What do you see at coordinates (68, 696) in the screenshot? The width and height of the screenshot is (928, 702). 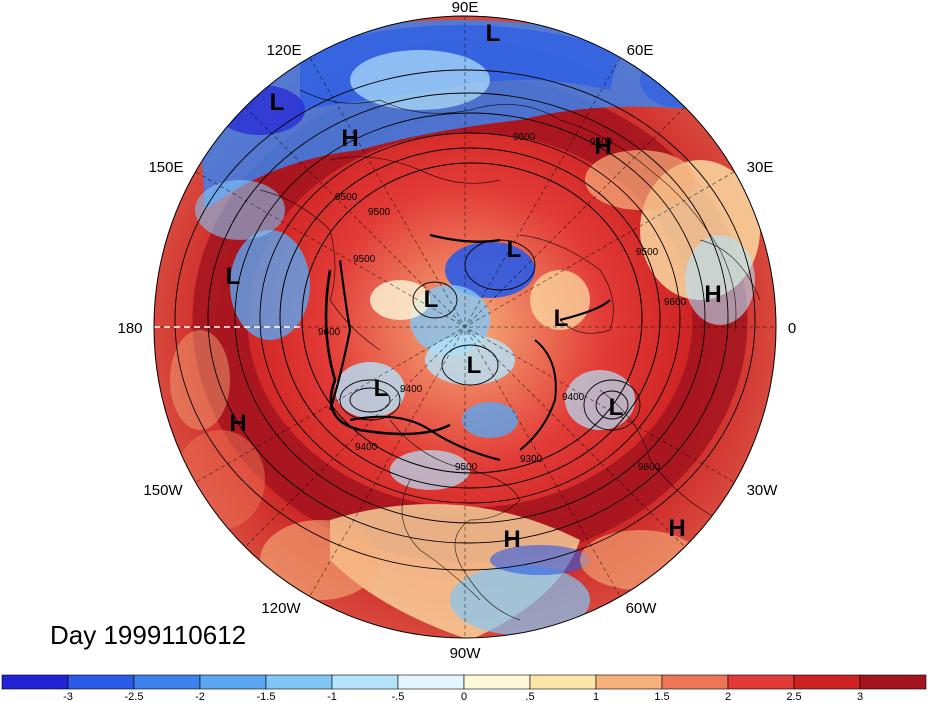 I see `colorbar-tick-label: -3` at bounding box center [68, 696].